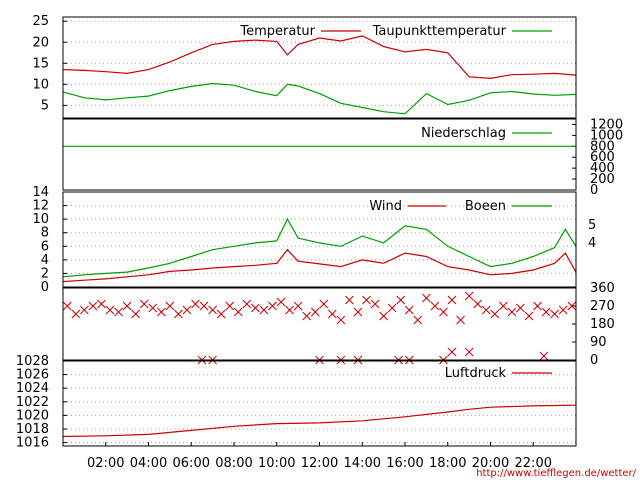  Describe the element at coordinates (319, 265) in the screenshot. I see `series-line-wind` at that location.